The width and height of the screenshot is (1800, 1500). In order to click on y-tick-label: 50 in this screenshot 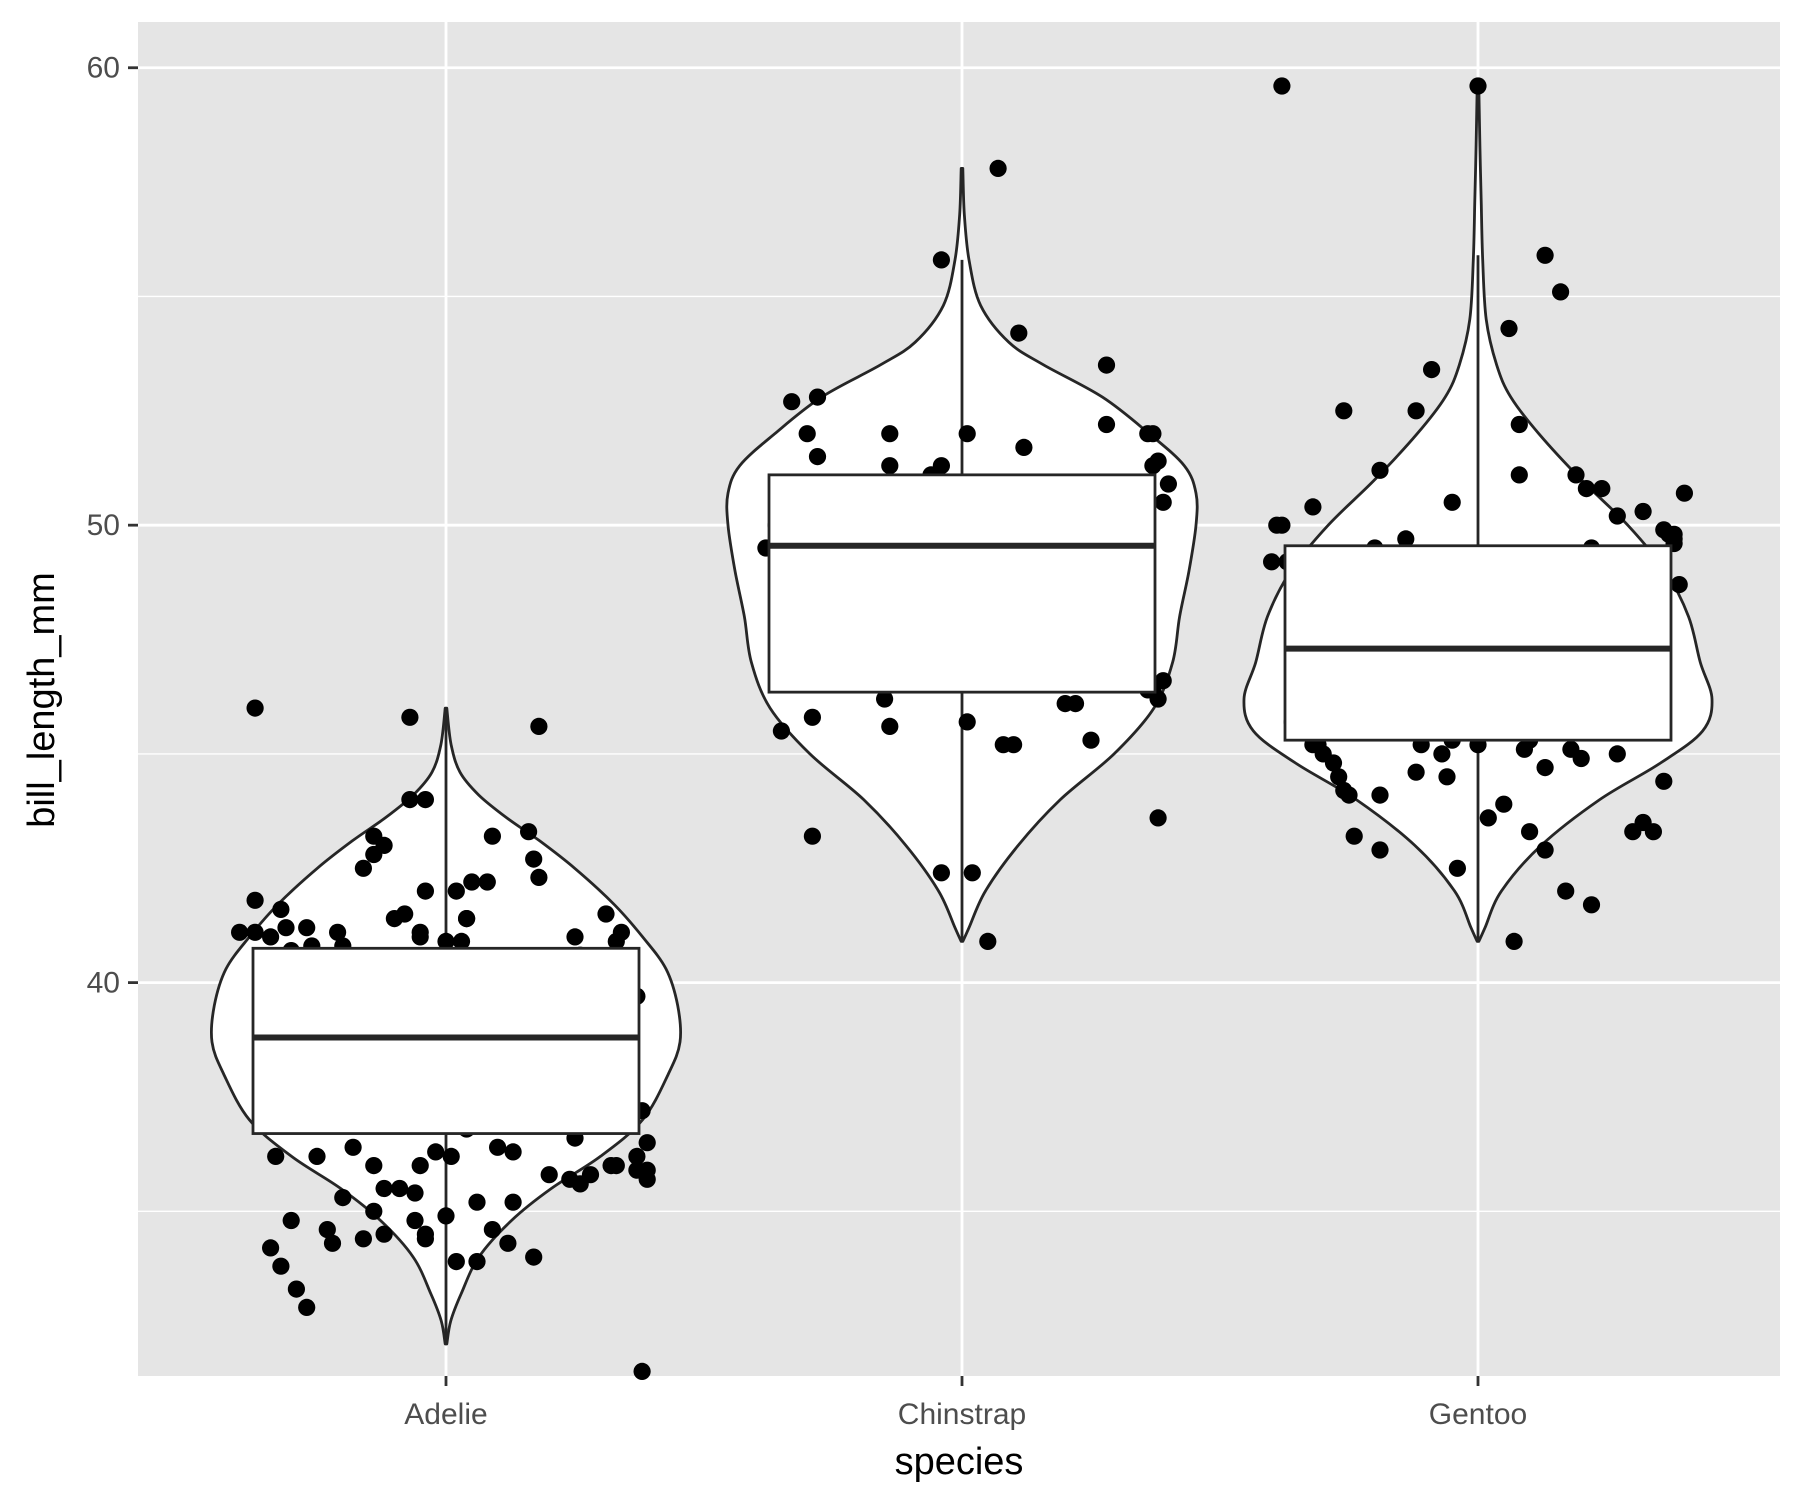, I will do `click(103, 525)`.